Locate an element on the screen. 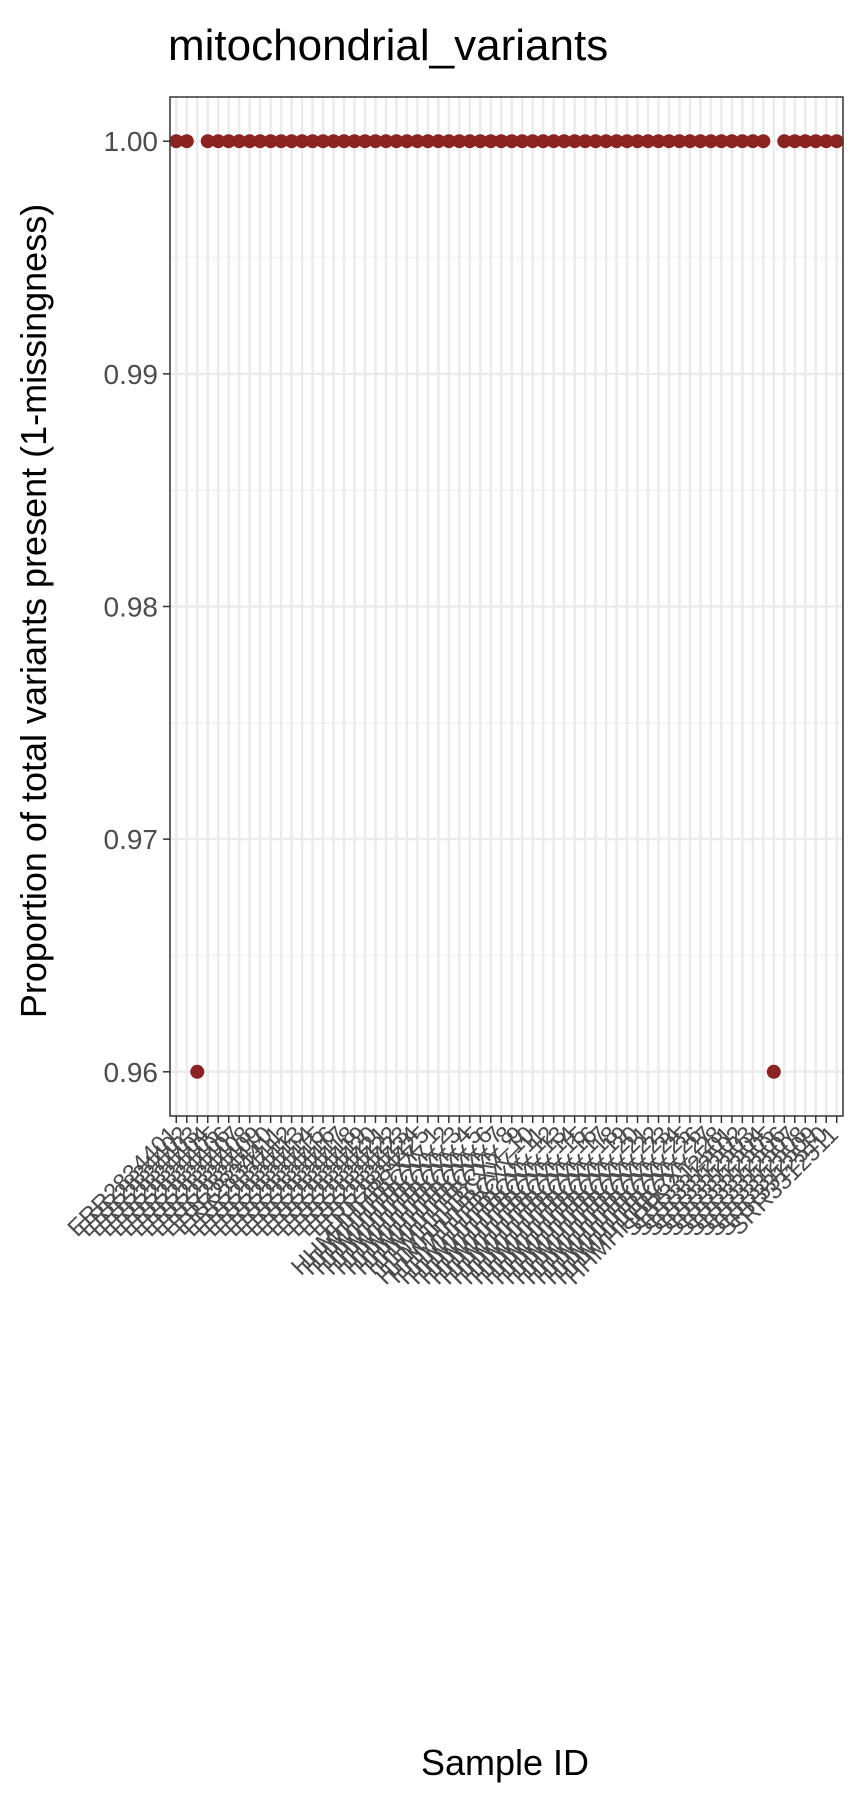 The height and width of the screenshot is (1794, 861). y-tick-label: 0.96 is located at coordinates (131, 1072).